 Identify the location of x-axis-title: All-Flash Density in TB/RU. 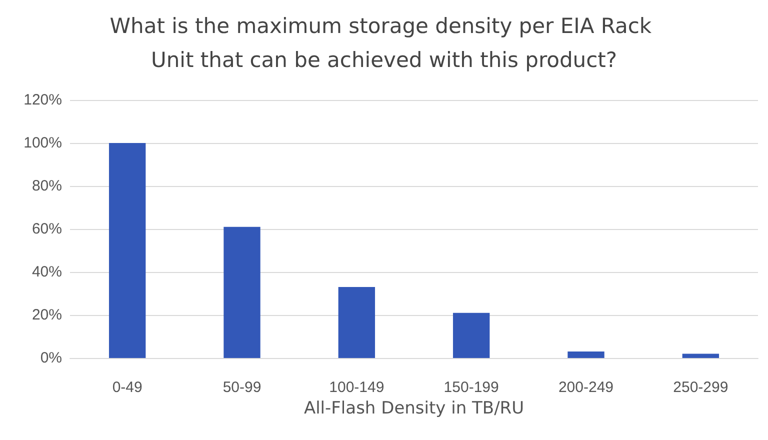
(414, 408).